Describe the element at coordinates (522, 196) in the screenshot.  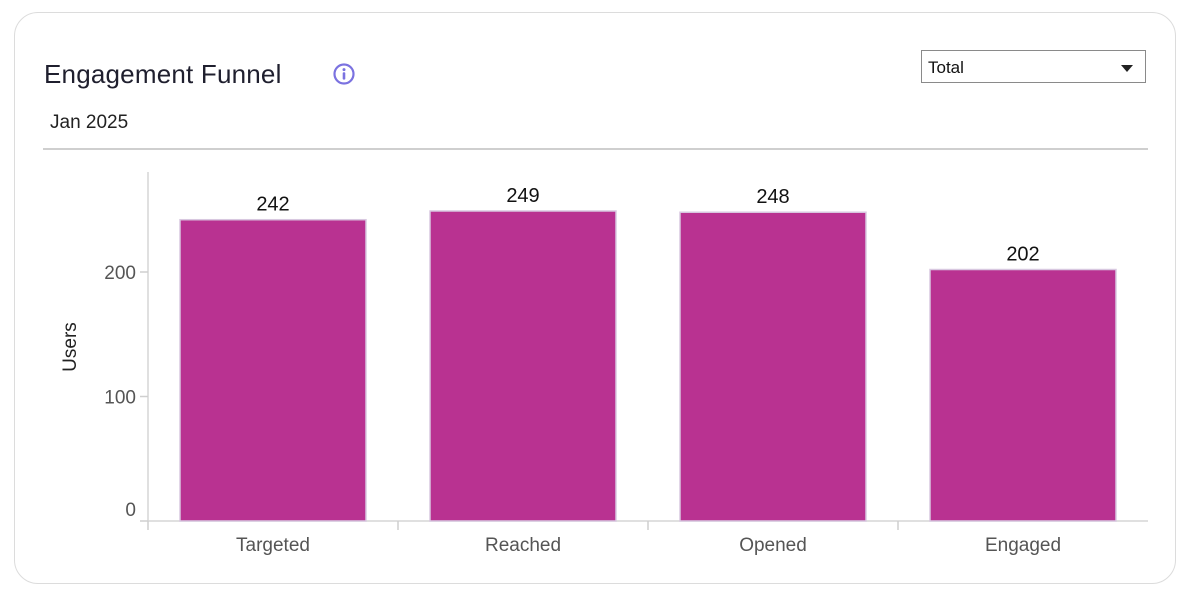
I see `data-label-reached: 249` at that location.